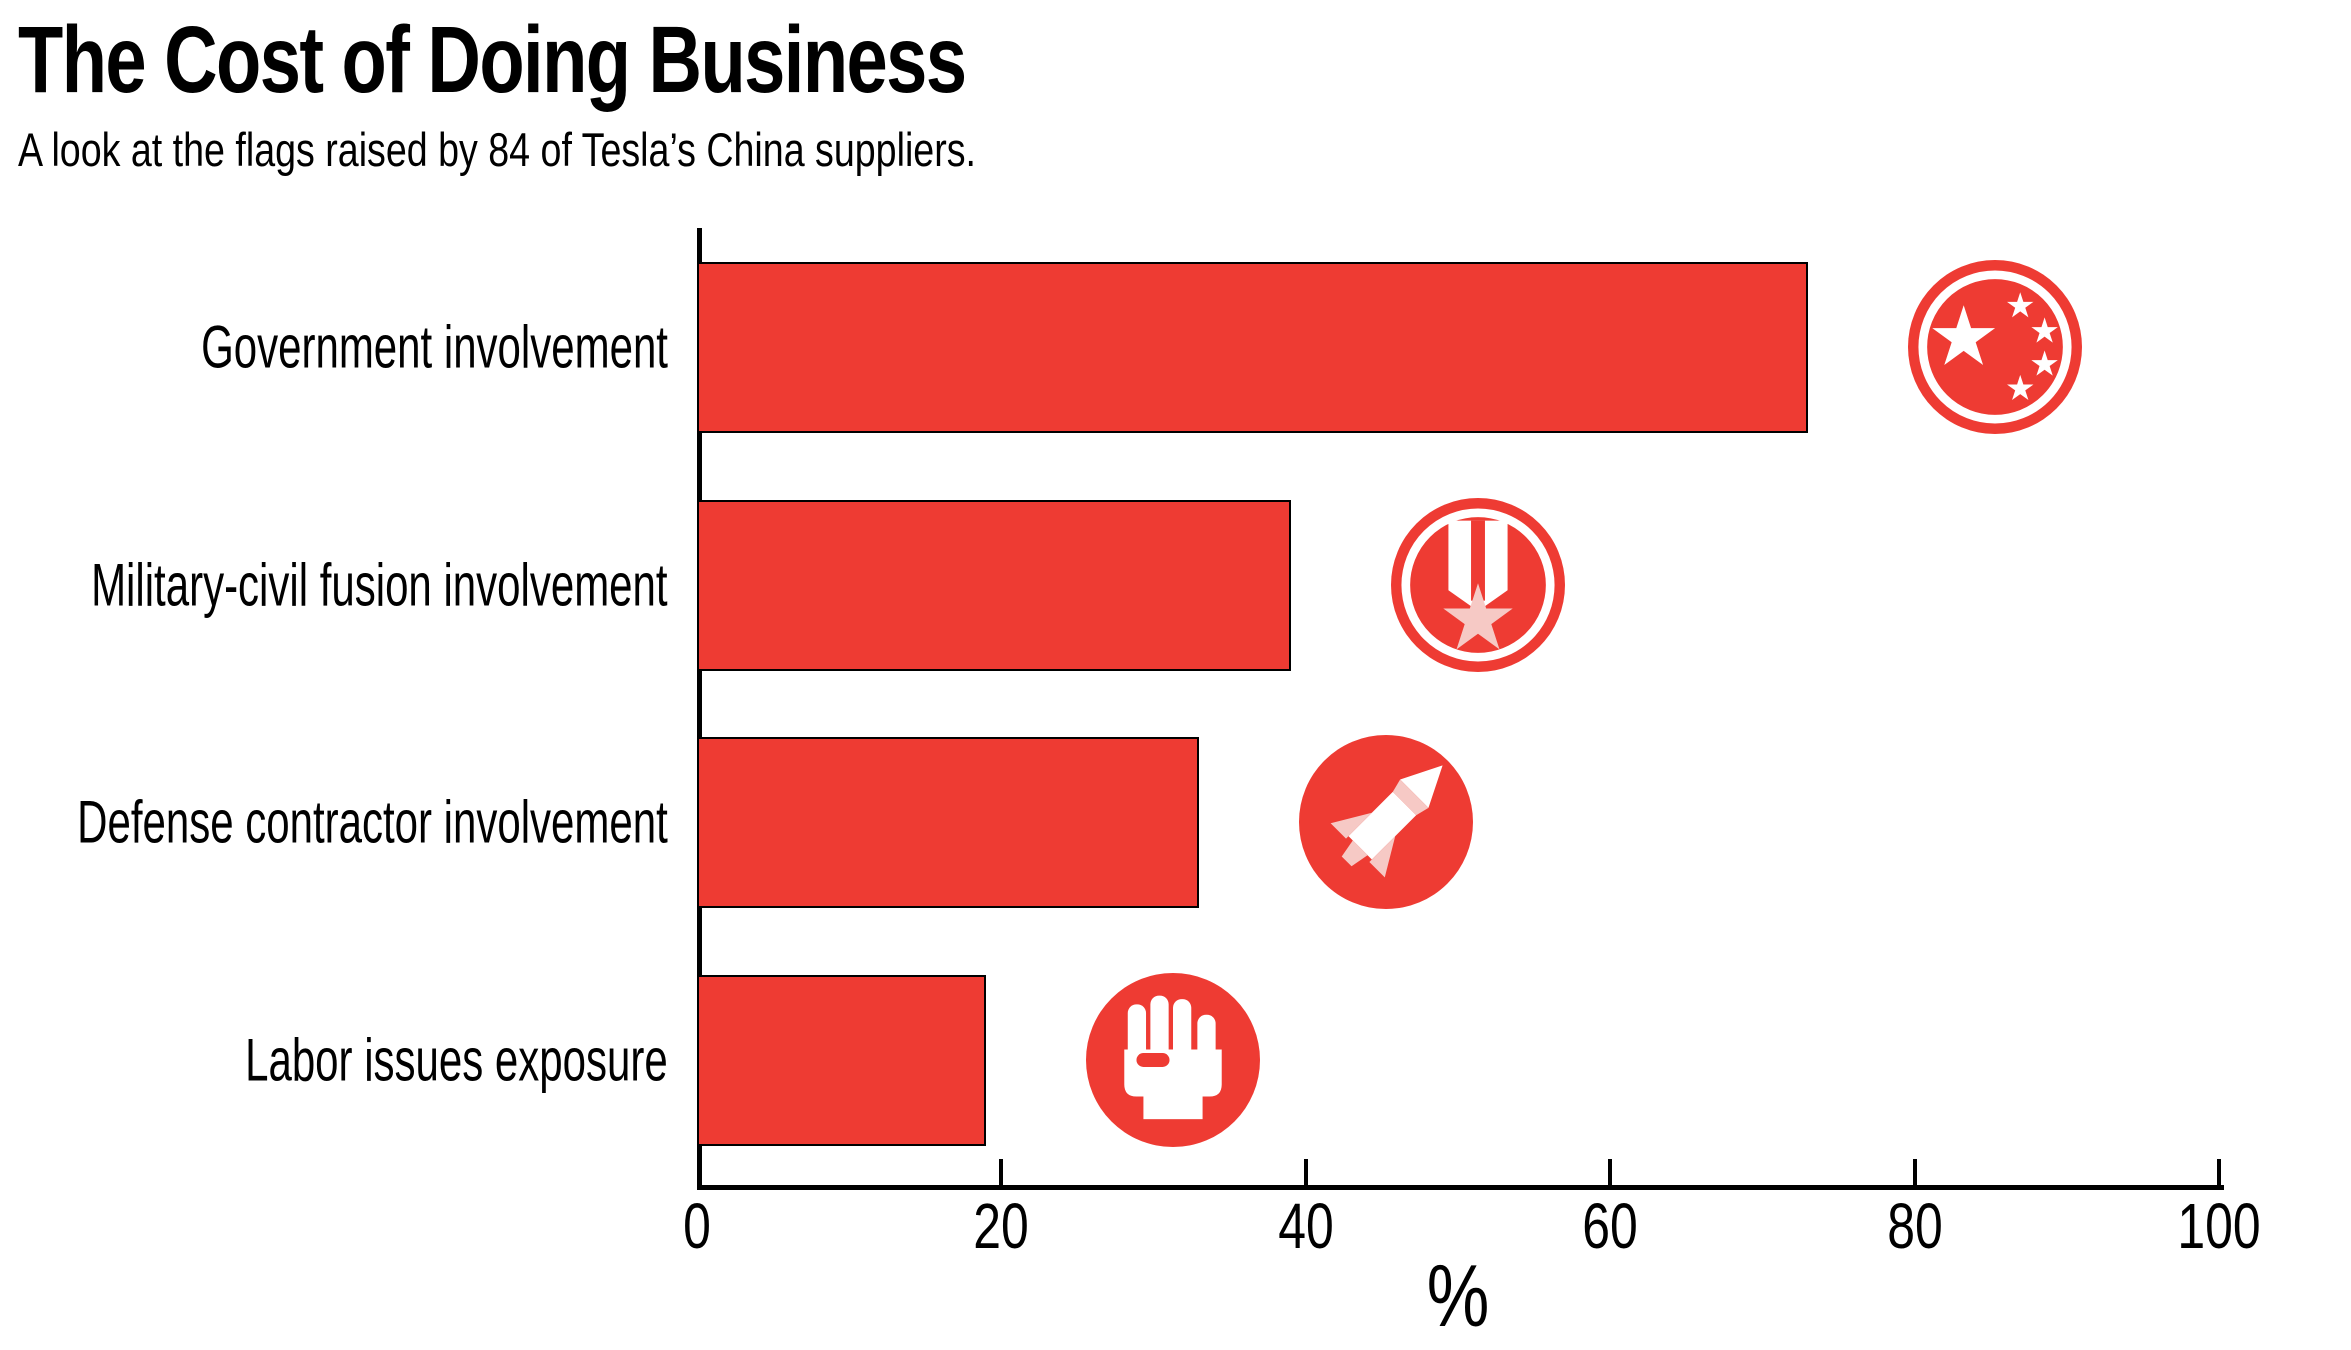 The height and width of the screenshot is (1350, 2351). What do you see at coordinates (1386, 822) in the screenshot?
I see `missile-icon` at bounding box center [1386, 822].